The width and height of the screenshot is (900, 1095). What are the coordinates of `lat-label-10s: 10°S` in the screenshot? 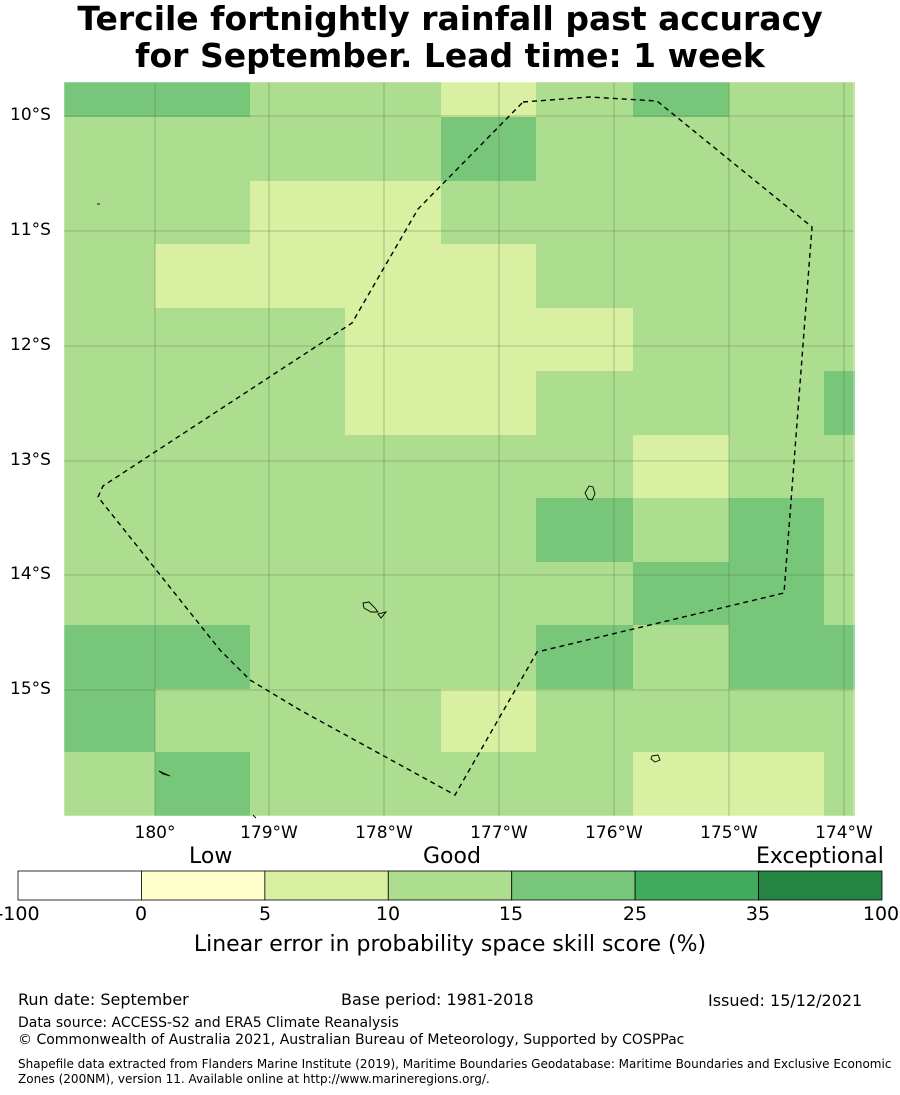 It's located at (30, 115).